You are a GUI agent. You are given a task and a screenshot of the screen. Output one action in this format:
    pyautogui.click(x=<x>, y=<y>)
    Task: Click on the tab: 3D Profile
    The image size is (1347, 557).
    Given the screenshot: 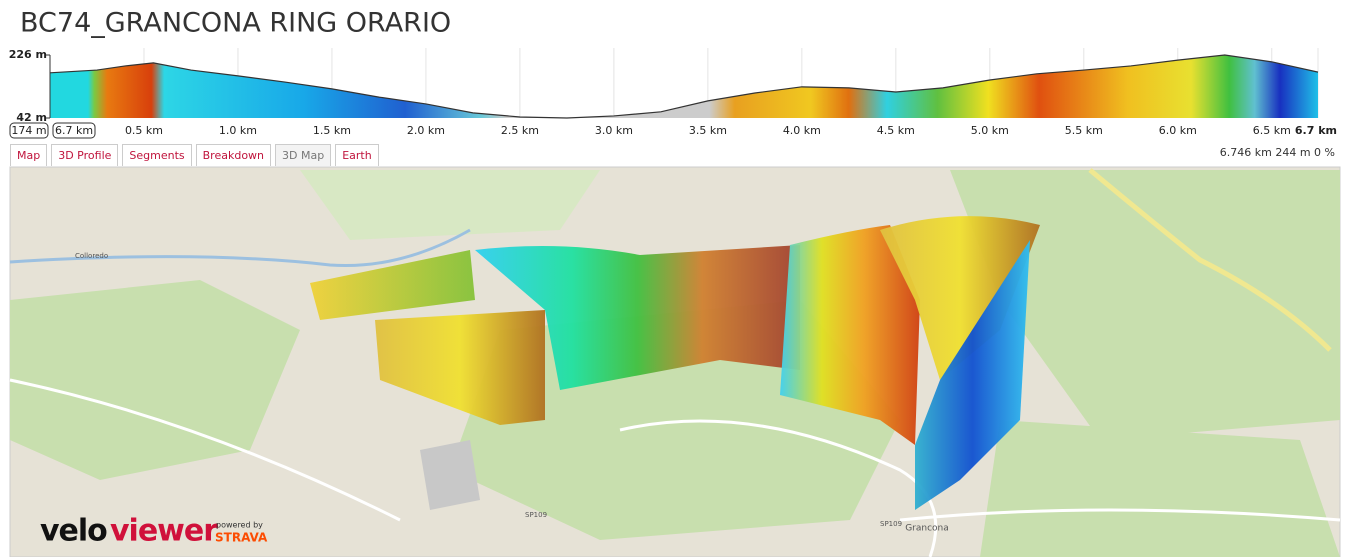 What is the action you would take?
    pyautogui.click(x=85, y=155)
    